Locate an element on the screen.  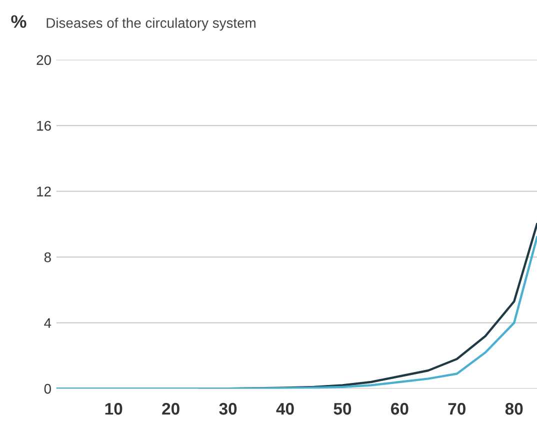
x-tick-label: 60 is located at coordinates (399, 408).